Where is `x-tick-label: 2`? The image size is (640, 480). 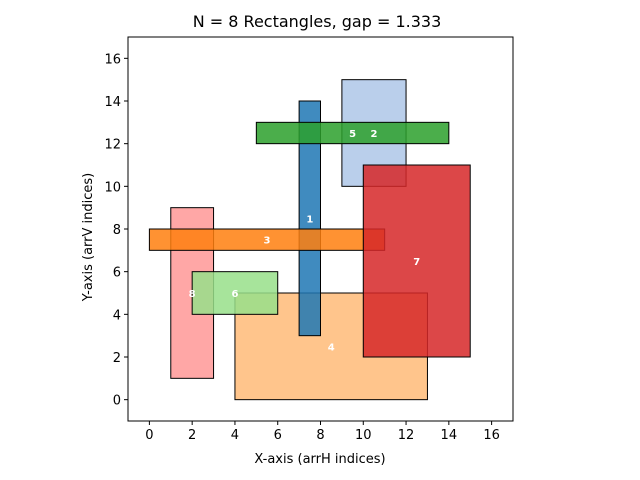 x-tick-label: 2 is located at coordinates (192, 435).